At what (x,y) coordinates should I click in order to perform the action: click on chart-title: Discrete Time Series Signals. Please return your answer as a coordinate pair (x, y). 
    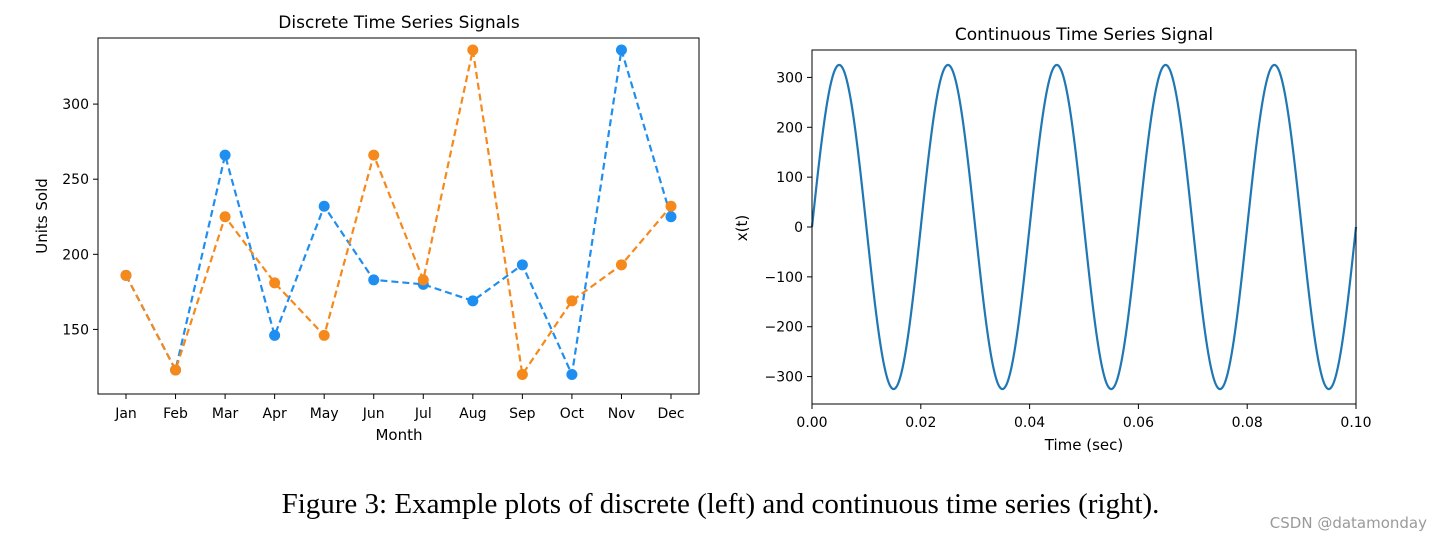
    Looking at the image, I should click on (399, 23).